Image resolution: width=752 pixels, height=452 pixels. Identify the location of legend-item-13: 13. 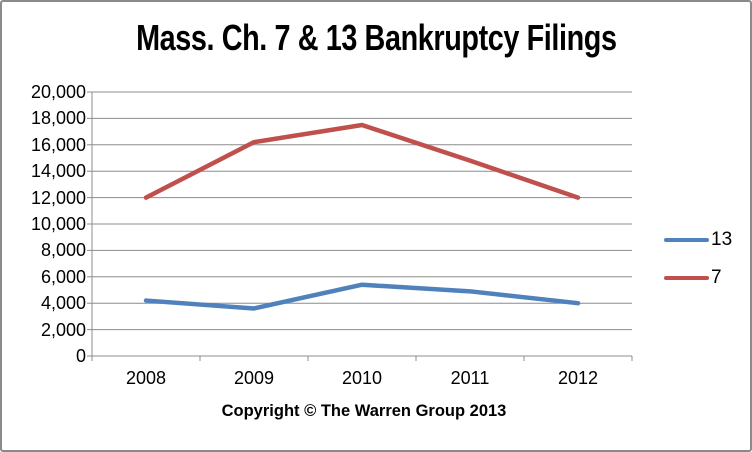
(698, 240).